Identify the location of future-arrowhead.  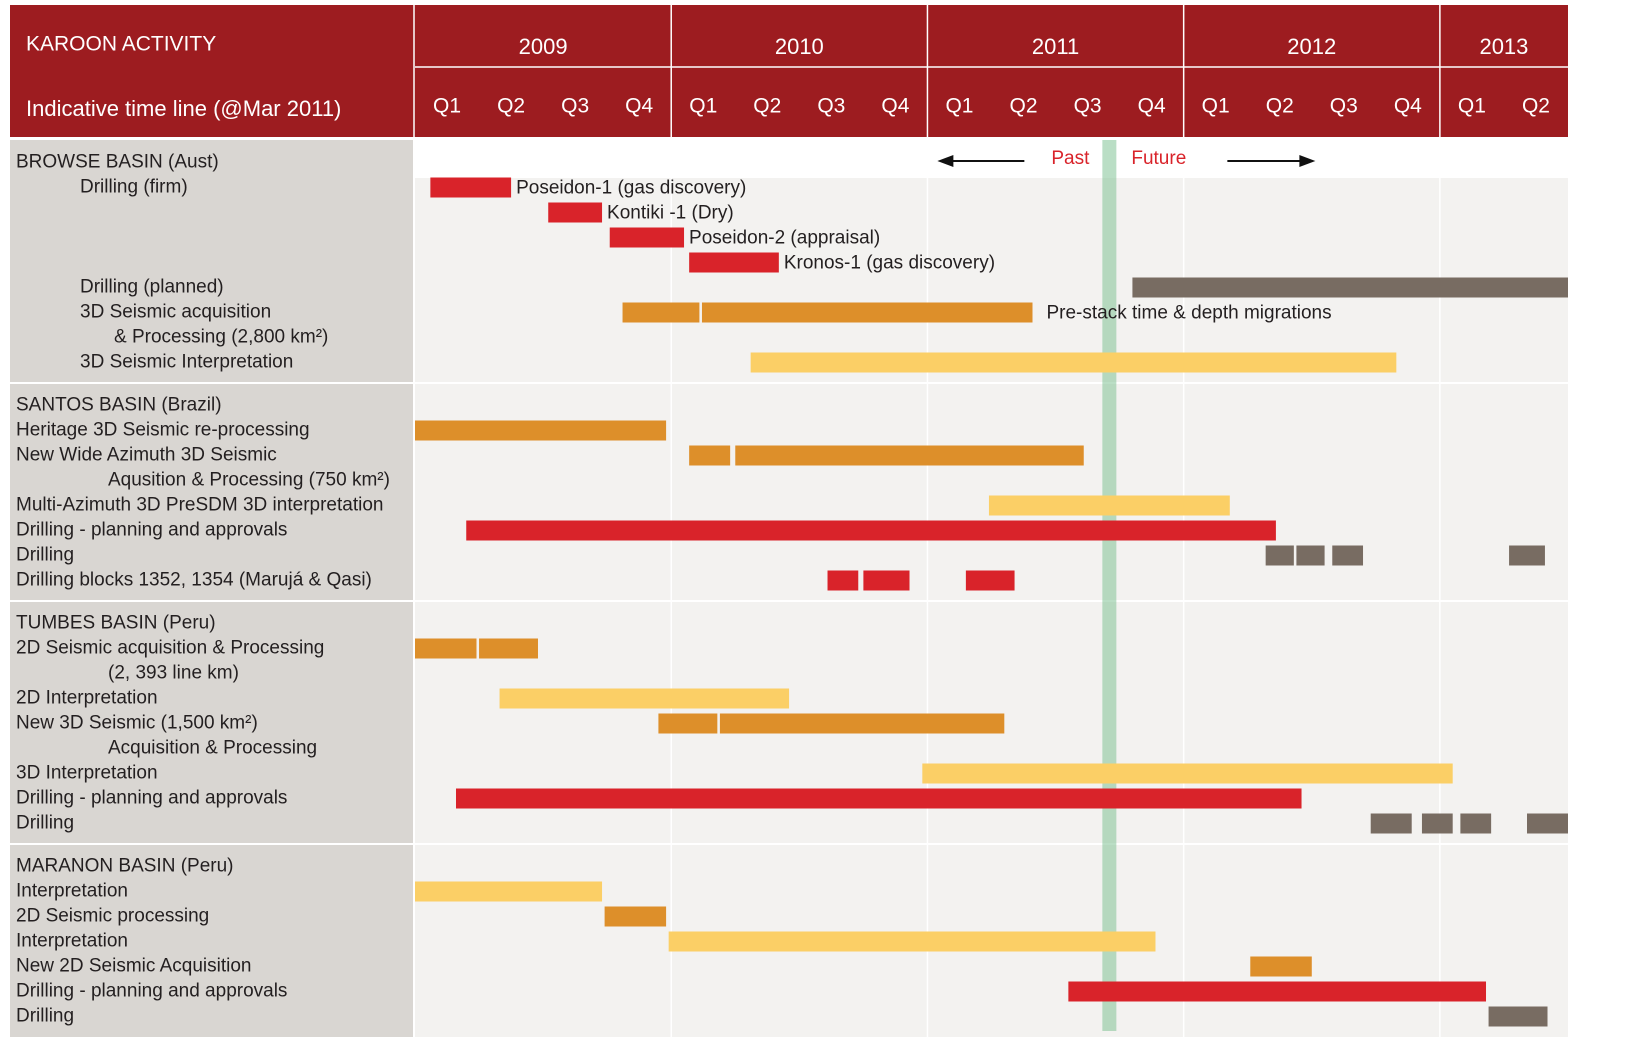
(1307, 161).